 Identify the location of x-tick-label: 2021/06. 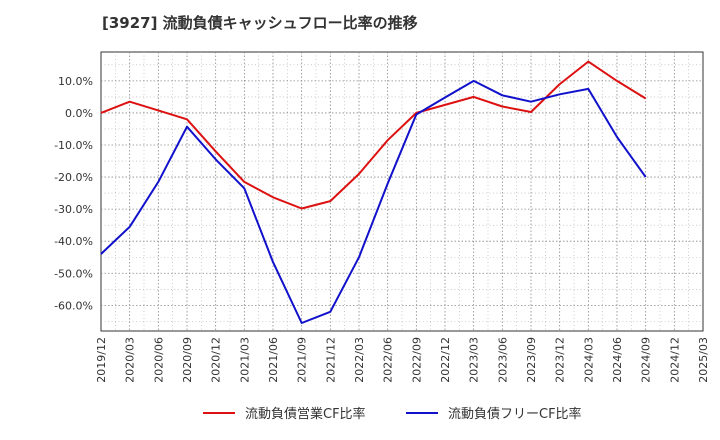
(273, 360).